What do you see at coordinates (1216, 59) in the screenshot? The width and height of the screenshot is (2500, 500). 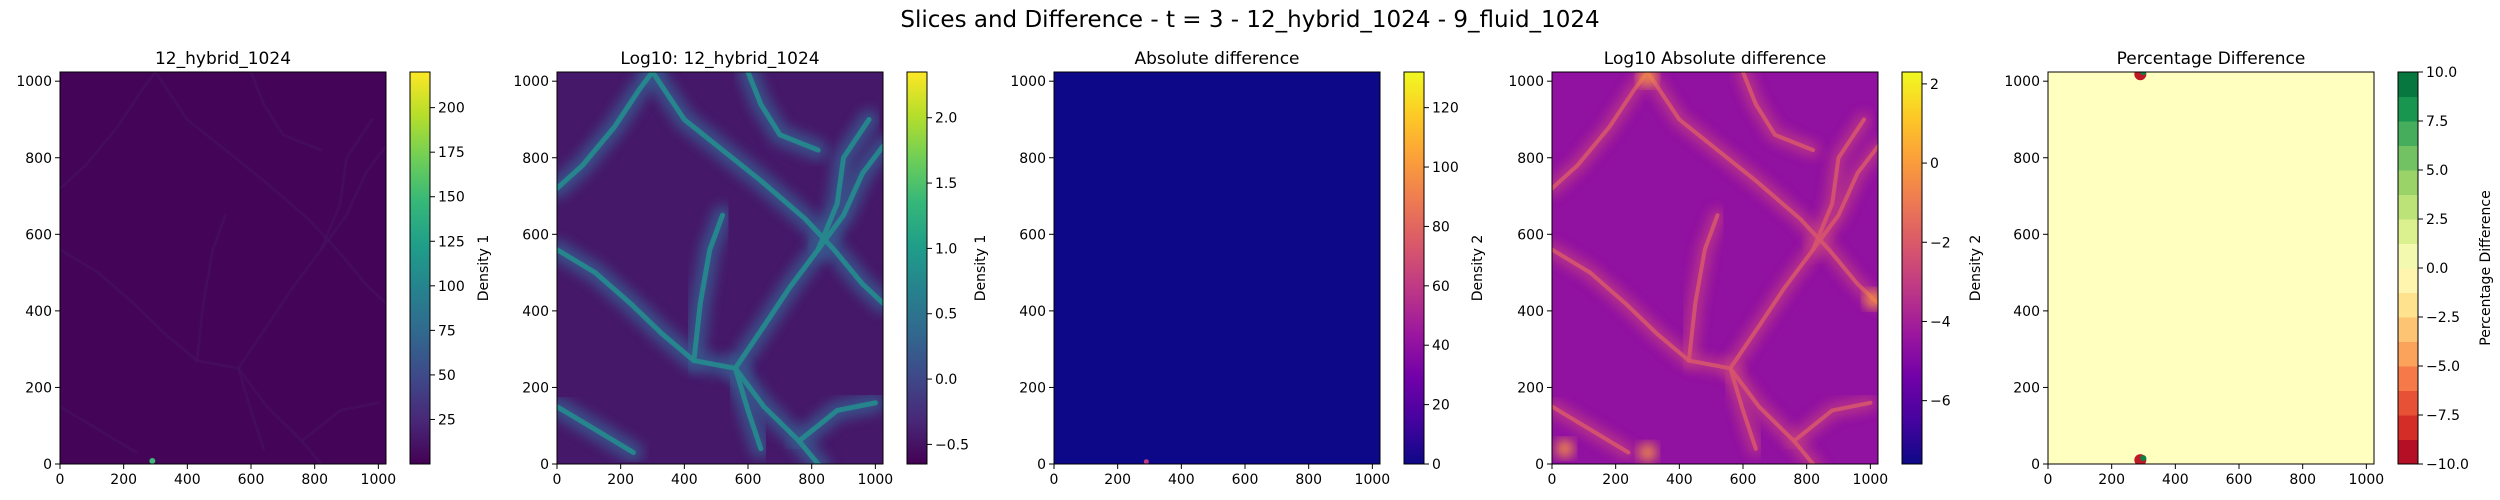 I see `panel-title: Absolute difference` at bounding box center [1216, 59].